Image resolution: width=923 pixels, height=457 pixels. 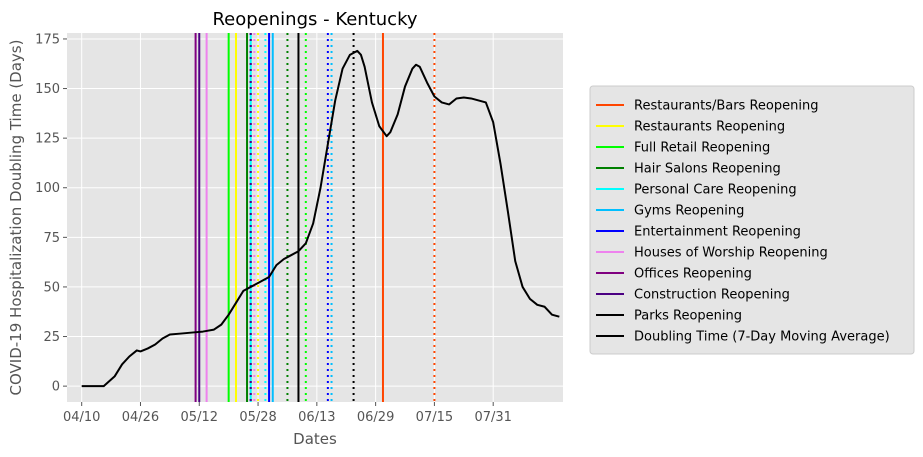 What do you see at coordinates (81, 417) in the screenshot?
I see `x-tick-label: 04/10` at bounding box center [81, 417].